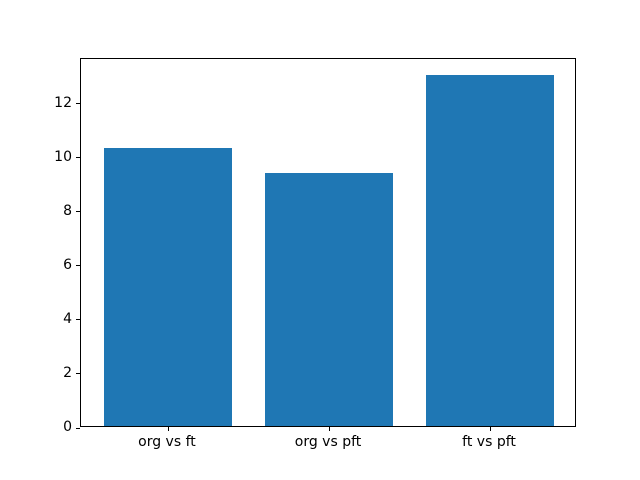  Describe the element at coordinates (490, 250) in the screenshot. I see `bar-ft-vs-pft` at that location.